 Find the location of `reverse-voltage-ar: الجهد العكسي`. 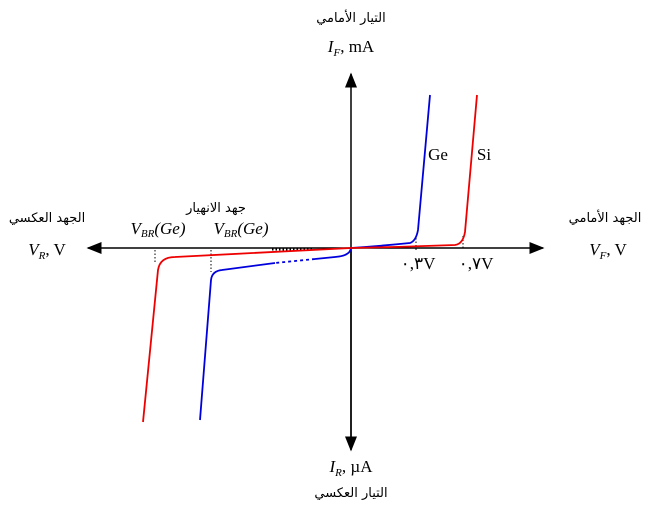

reverse-voltage-ar: الجهد العكسي is located at coordinates (47, 218).